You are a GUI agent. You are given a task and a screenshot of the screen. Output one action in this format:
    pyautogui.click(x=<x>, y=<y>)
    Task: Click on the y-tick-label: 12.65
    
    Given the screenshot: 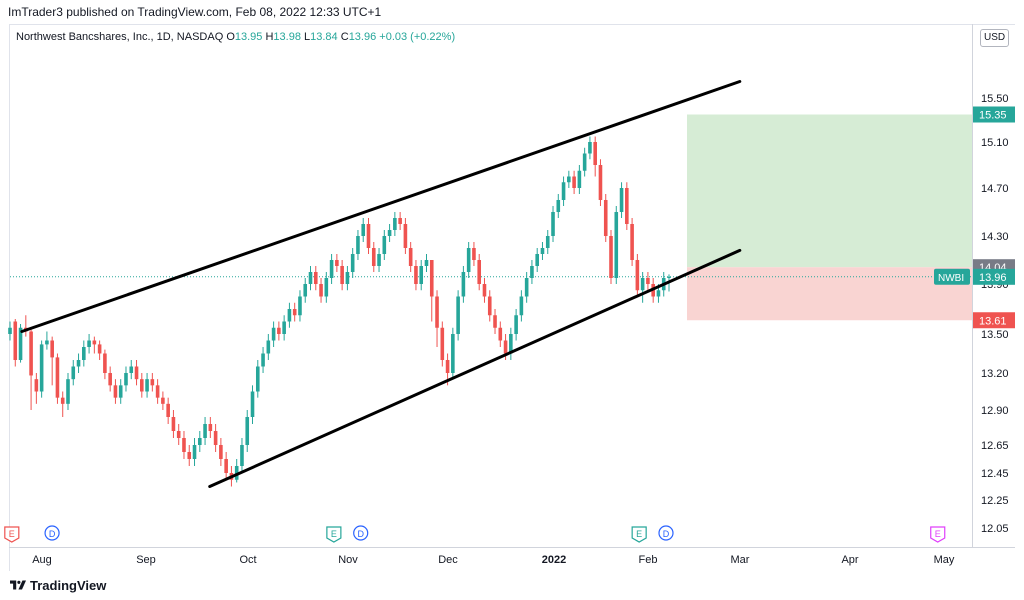 What is the action you would take?
    pyautogui.click(x=995, y=446)
    